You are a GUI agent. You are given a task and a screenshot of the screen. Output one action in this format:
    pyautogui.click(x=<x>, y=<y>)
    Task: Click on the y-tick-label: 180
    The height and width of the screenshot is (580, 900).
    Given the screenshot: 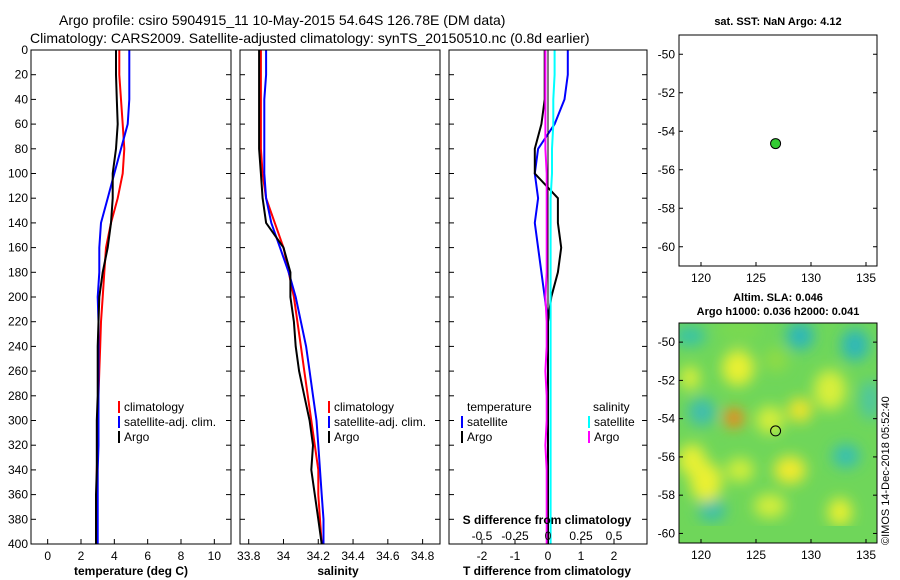 What is the action you would take?
    pyautogui.click(x=18, y=272)
    